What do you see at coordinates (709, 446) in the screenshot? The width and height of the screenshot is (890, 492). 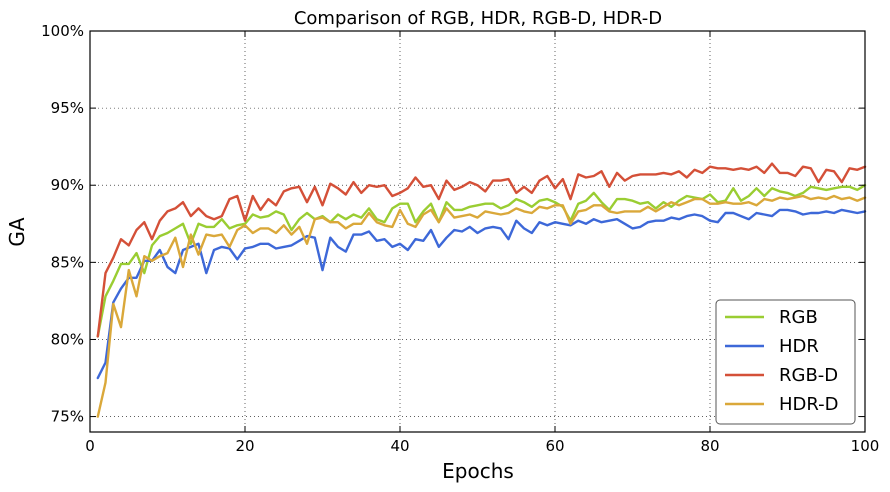 I see `x-tick-label: 80` at bounding box center [709, 446].